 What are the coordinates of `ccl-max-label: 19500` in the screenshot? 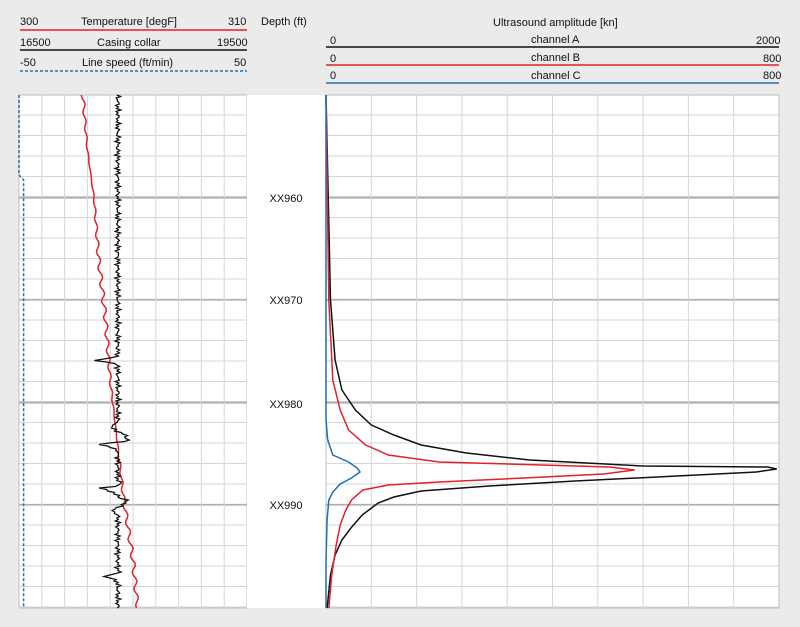 It's located at (232, 43).